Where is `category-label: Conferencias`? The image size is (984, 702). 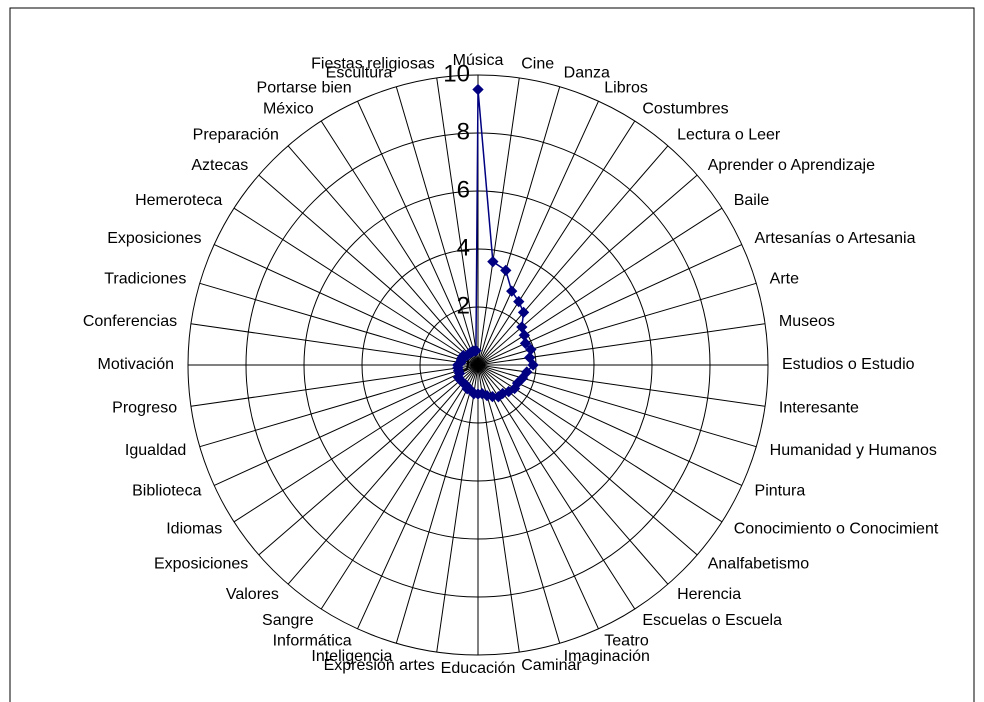
category-label: Conferencias is located at coordinates (130, 321).